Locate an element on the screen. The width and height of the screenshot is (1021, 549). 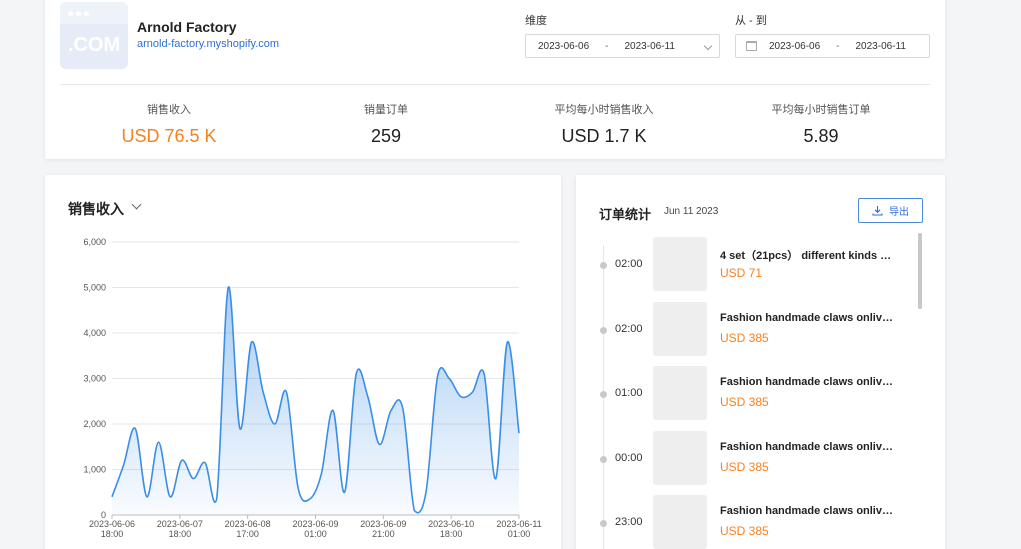
export-button: 导出 is located at coordinates (890, 210).